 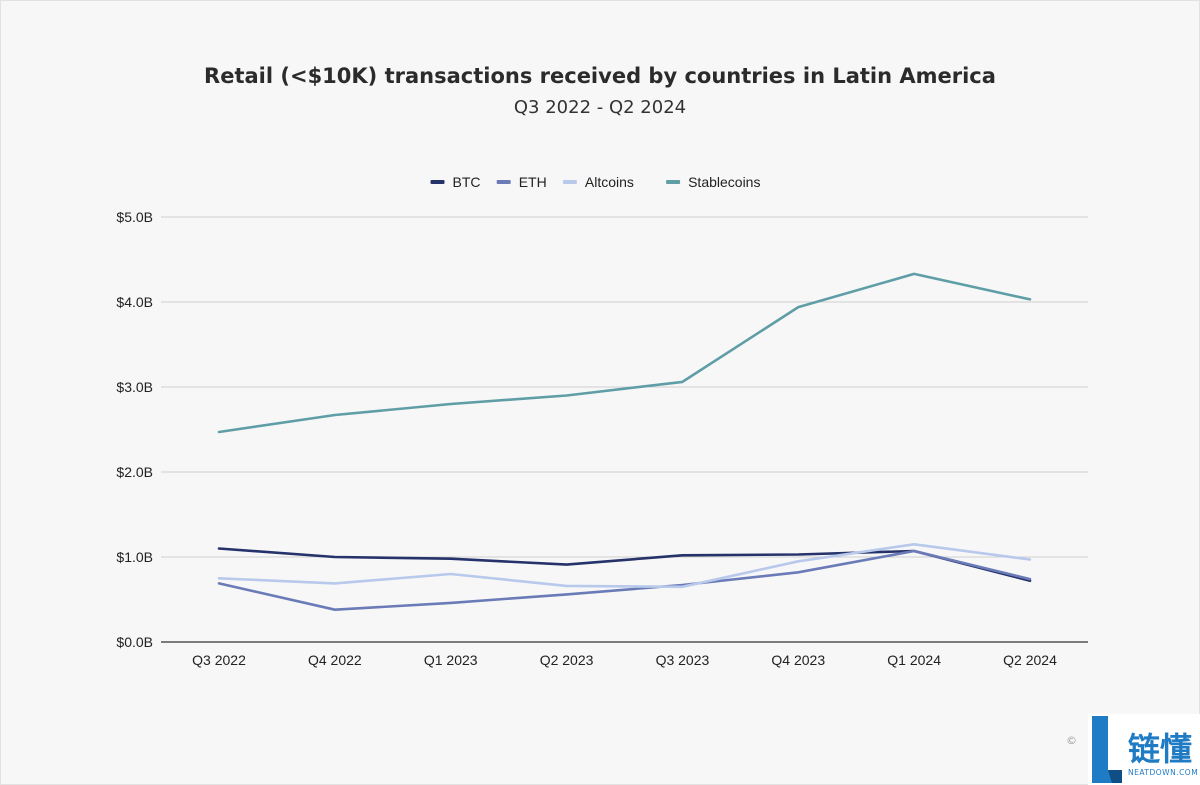 I want to click on logo-text: 链懂, so click(x=1160, y=749).